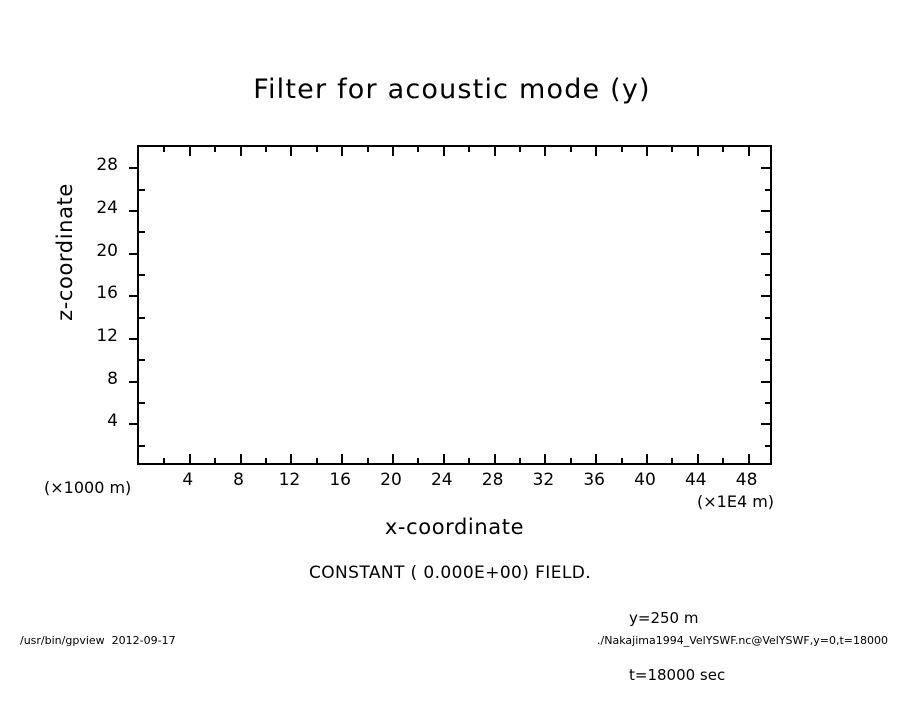 This screenshot has height=704, width=904. I want to click on x-axis-tick-label: 24, so click(441, 480).